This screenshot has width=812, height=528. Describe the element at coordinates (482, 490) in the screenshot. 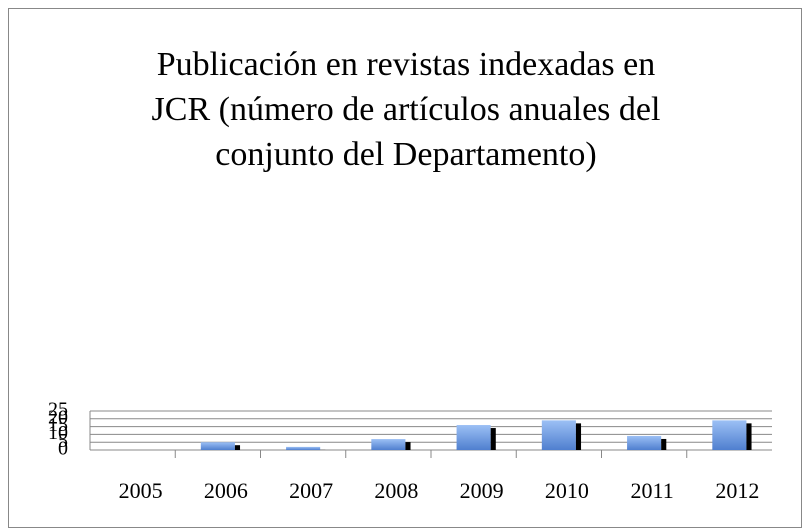

I see `x-tick-label: 2009` at that location.